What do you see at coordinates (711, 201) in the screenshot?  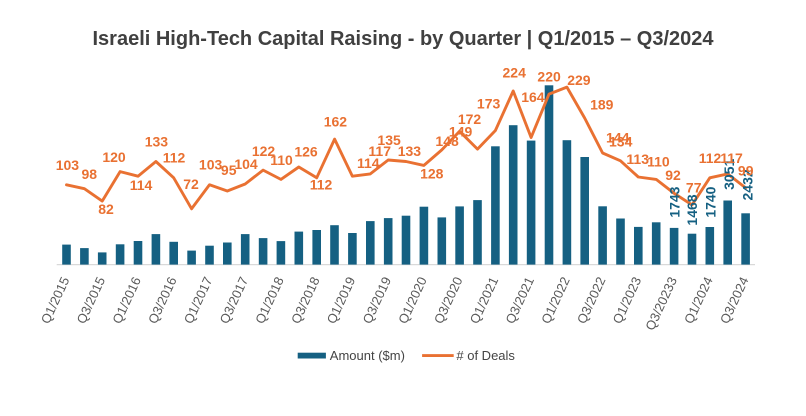 I see `svg-text: 1740` at bounding box center [711, 201].